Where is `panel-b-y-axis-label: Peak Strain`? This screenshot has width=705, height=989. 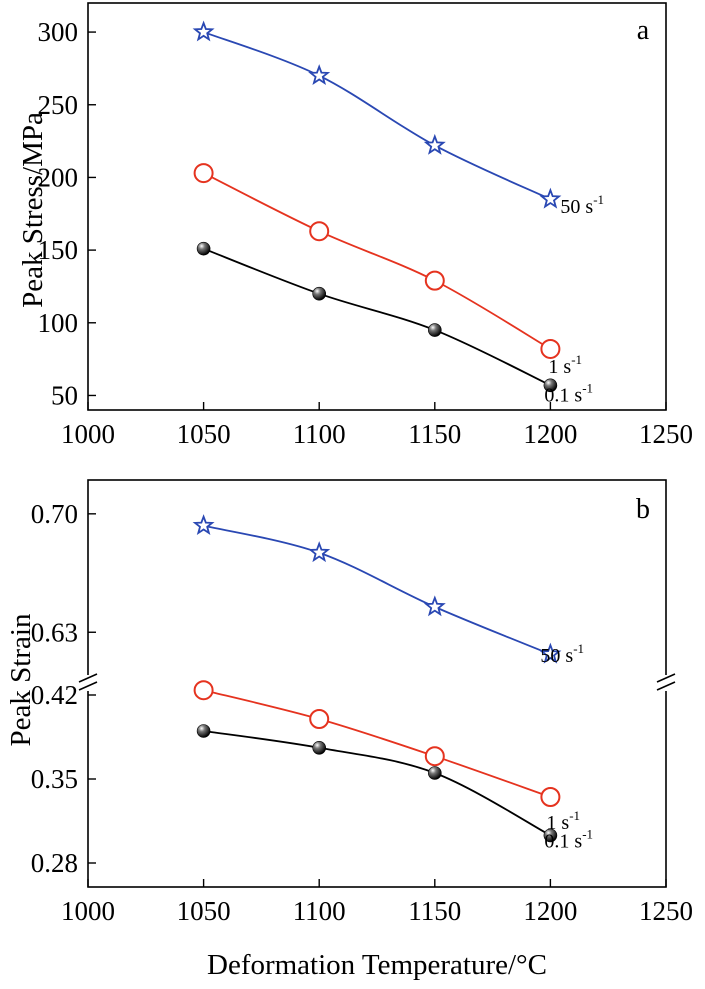
panel-b-y-axis-label: Peak Strain is located at coordinates (21, 679).